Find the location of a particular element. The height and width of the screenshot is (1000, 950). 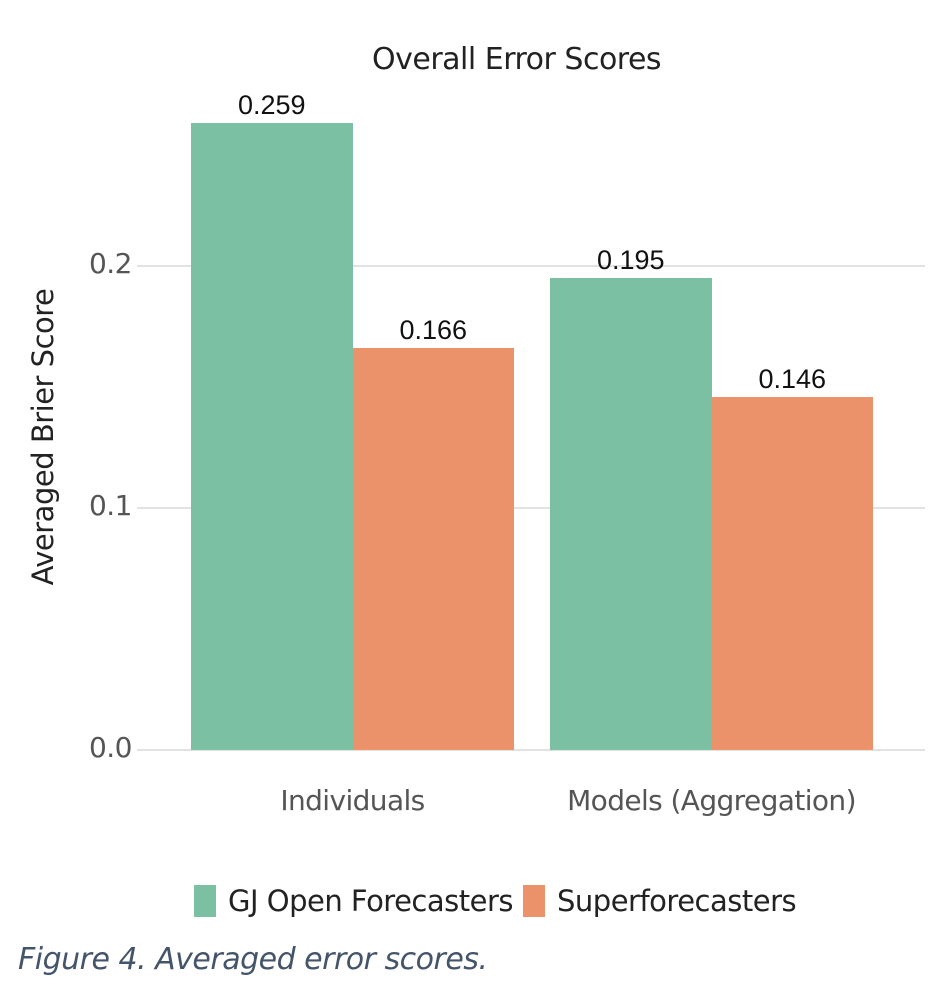

y-tick-label: 0.0 is located at coordinates (110, 747).